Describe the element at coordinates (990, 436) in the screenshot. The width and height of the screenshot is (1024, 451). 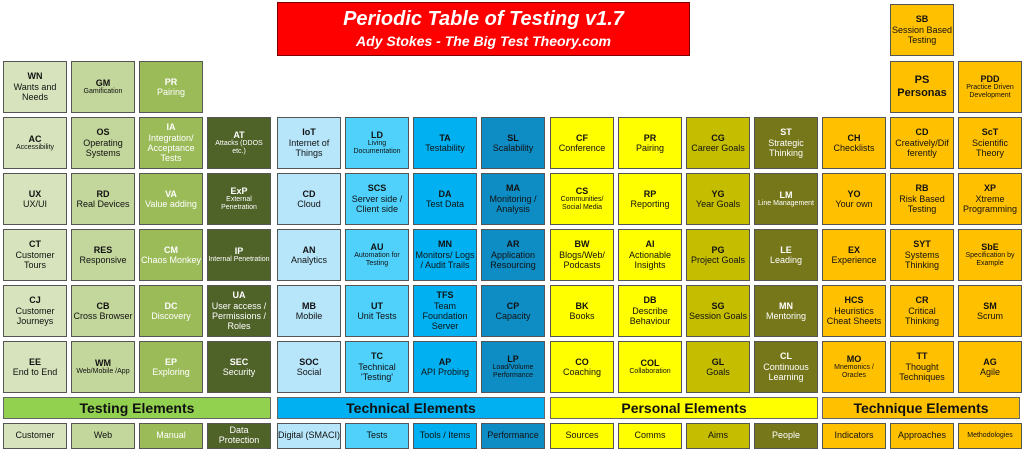
I see `footer-label-14: Methodologies` at that location.